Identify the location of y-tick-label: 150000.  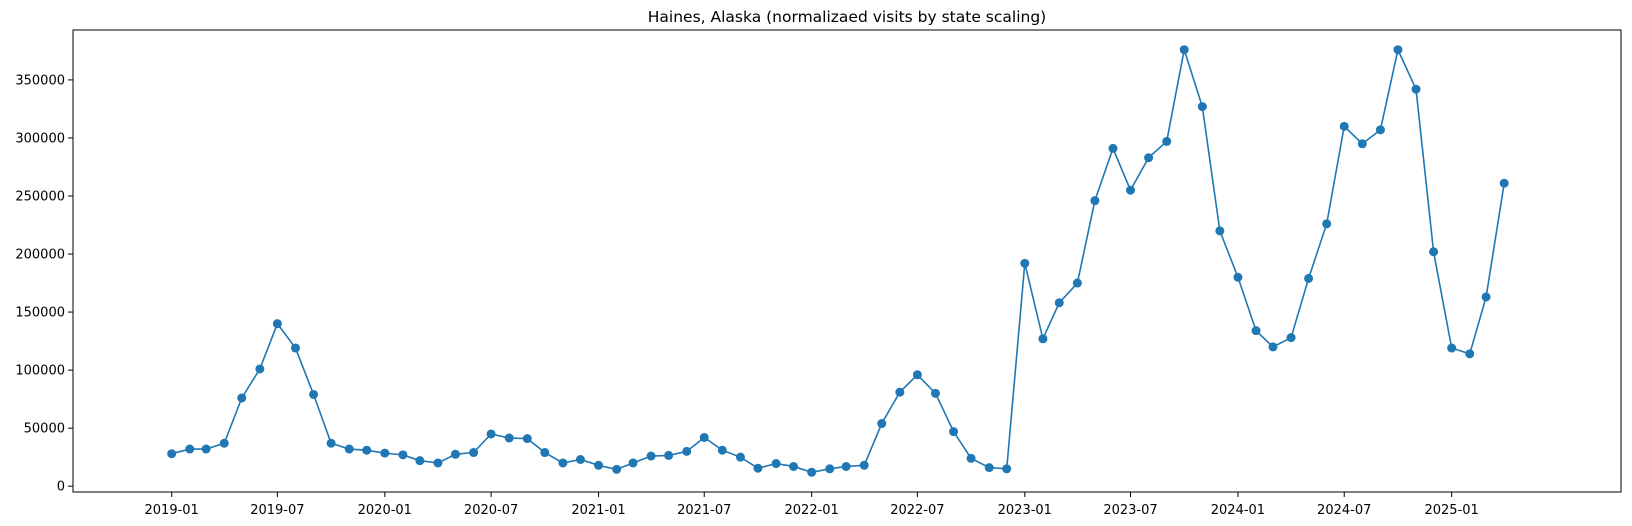
(40, 313).